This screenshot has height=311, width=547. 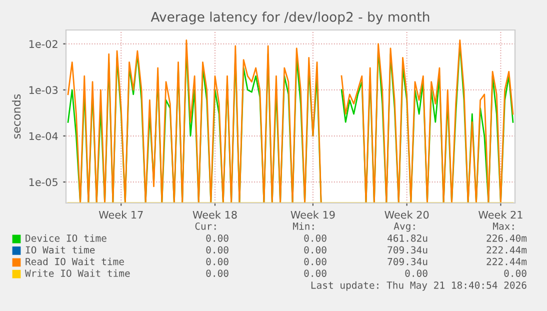 I want to click on y-axis-title: seconds, so click(x=16, y=116).